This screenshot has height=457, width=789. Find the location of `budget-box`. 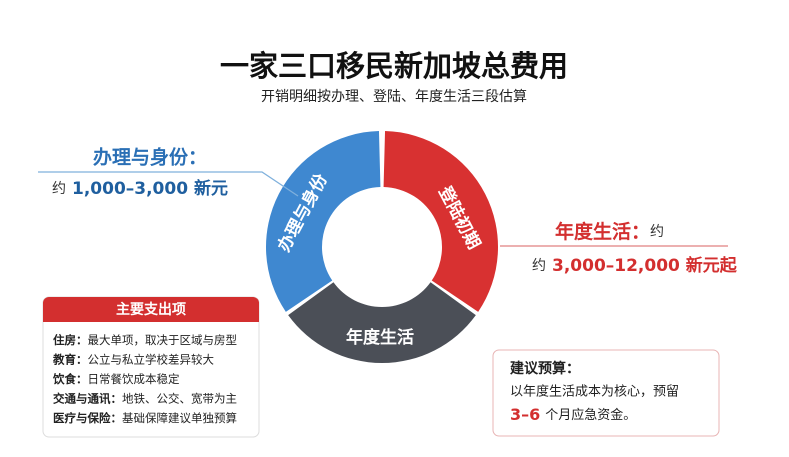

budget-box is located at coordinates (606, 393).